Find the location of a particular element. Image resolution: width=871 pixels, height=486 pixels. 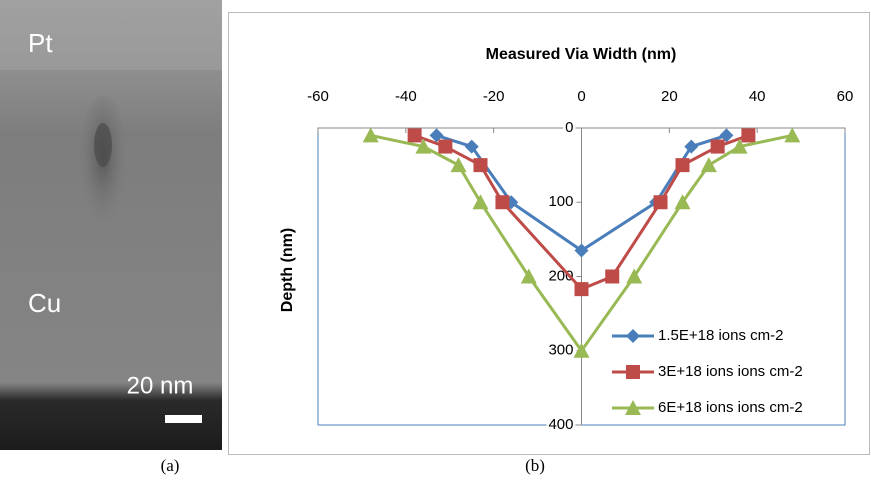

x-tick-label: 20 is located at coordinates (669, 96).